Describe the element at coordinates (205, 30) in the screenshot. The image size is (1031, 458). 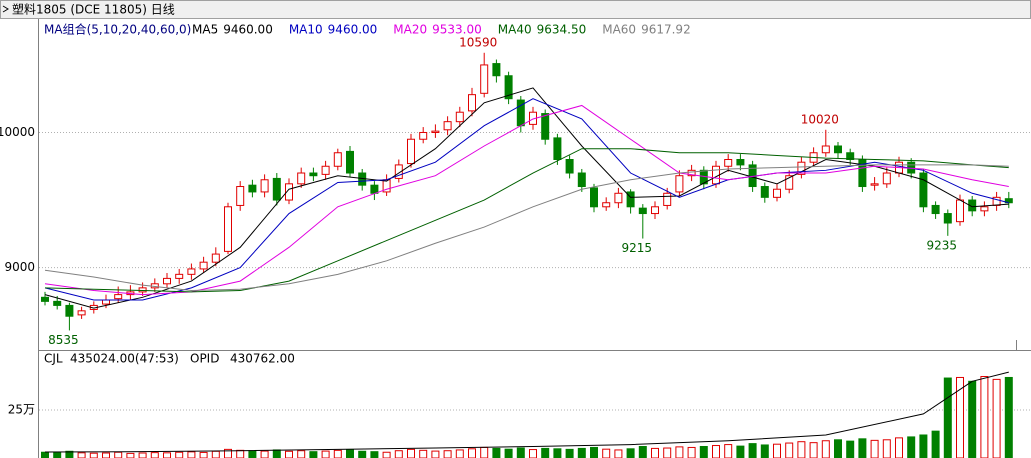
I see `legend-name: MA5` at that location.